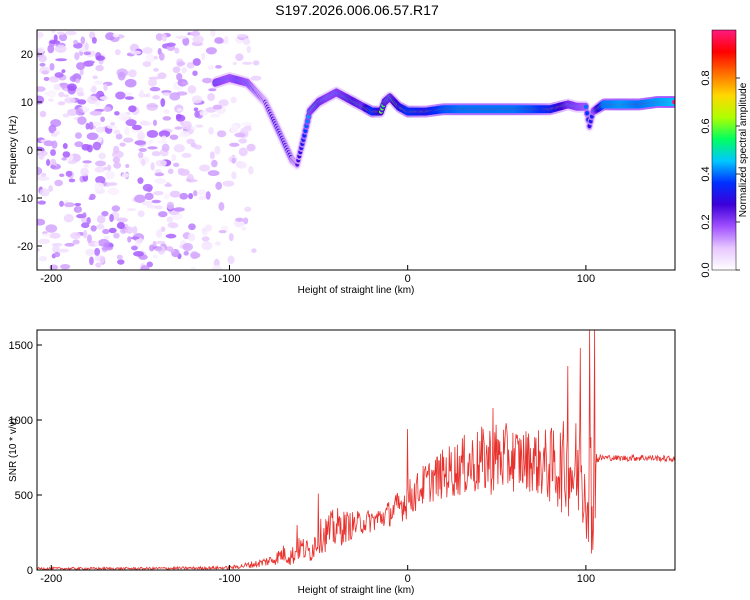 This screenshot has width=750, height=600. Describe the element at coordinates (25, 458) in the screenshot. I see `snr-y-axis: 0 500 1000 1500` at that location.